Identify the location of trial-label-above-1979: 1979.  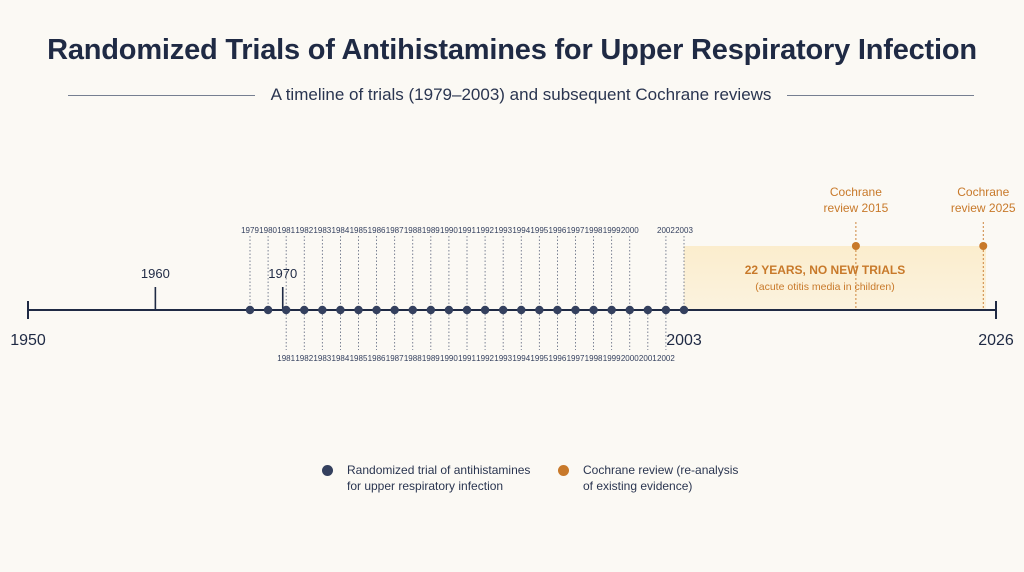
(250, 230).